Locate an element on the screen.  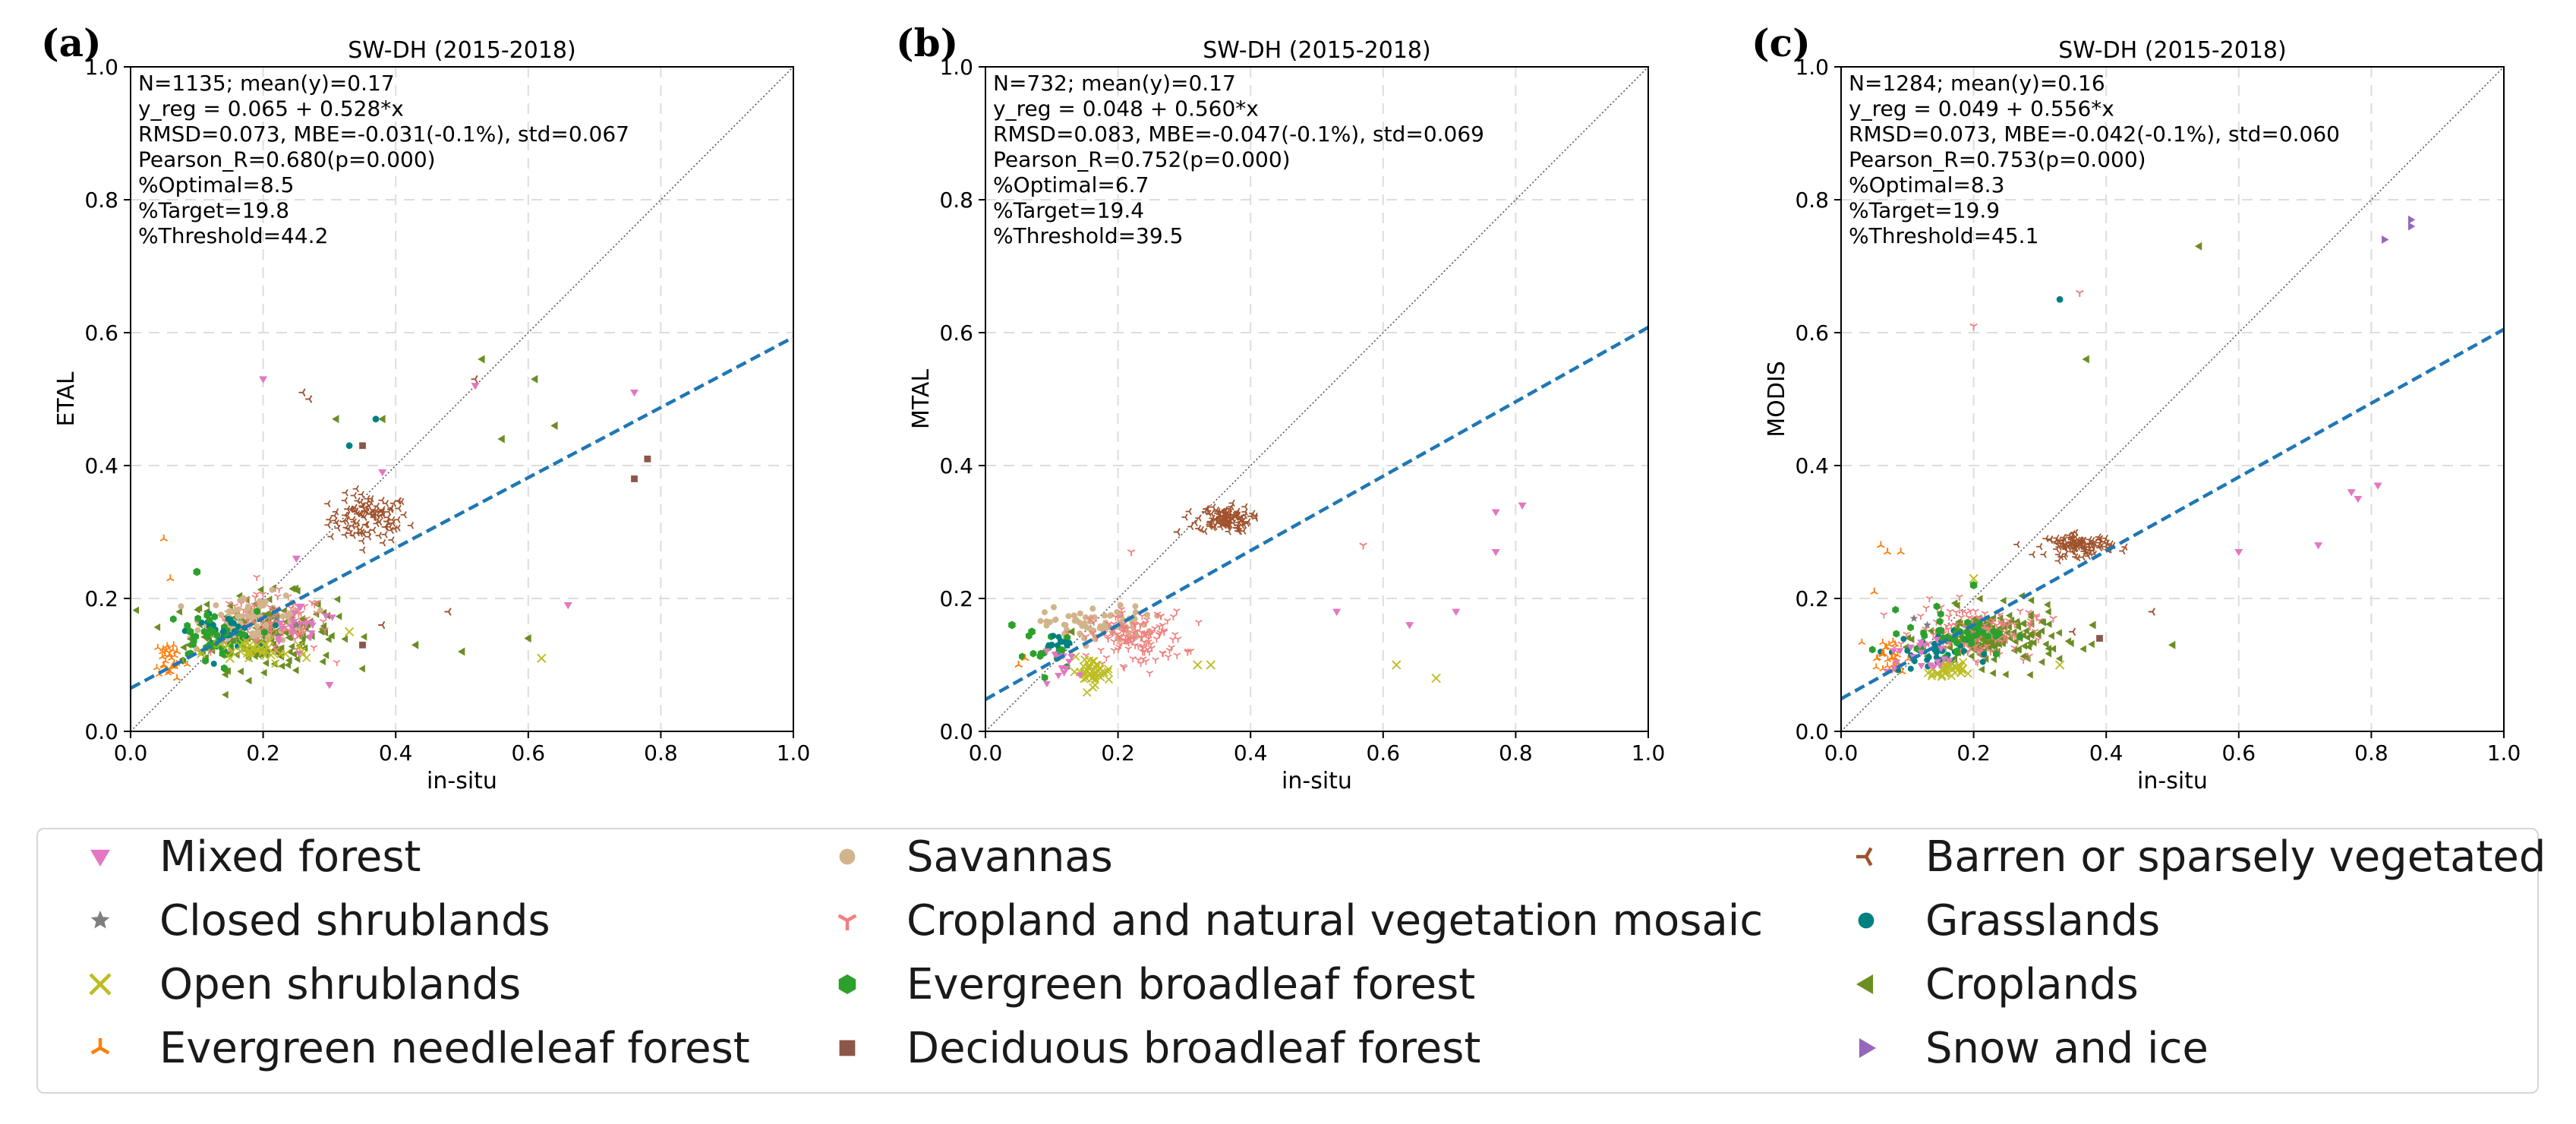
y-tick-label: 0.0 is located at coordinates (1812, 731).